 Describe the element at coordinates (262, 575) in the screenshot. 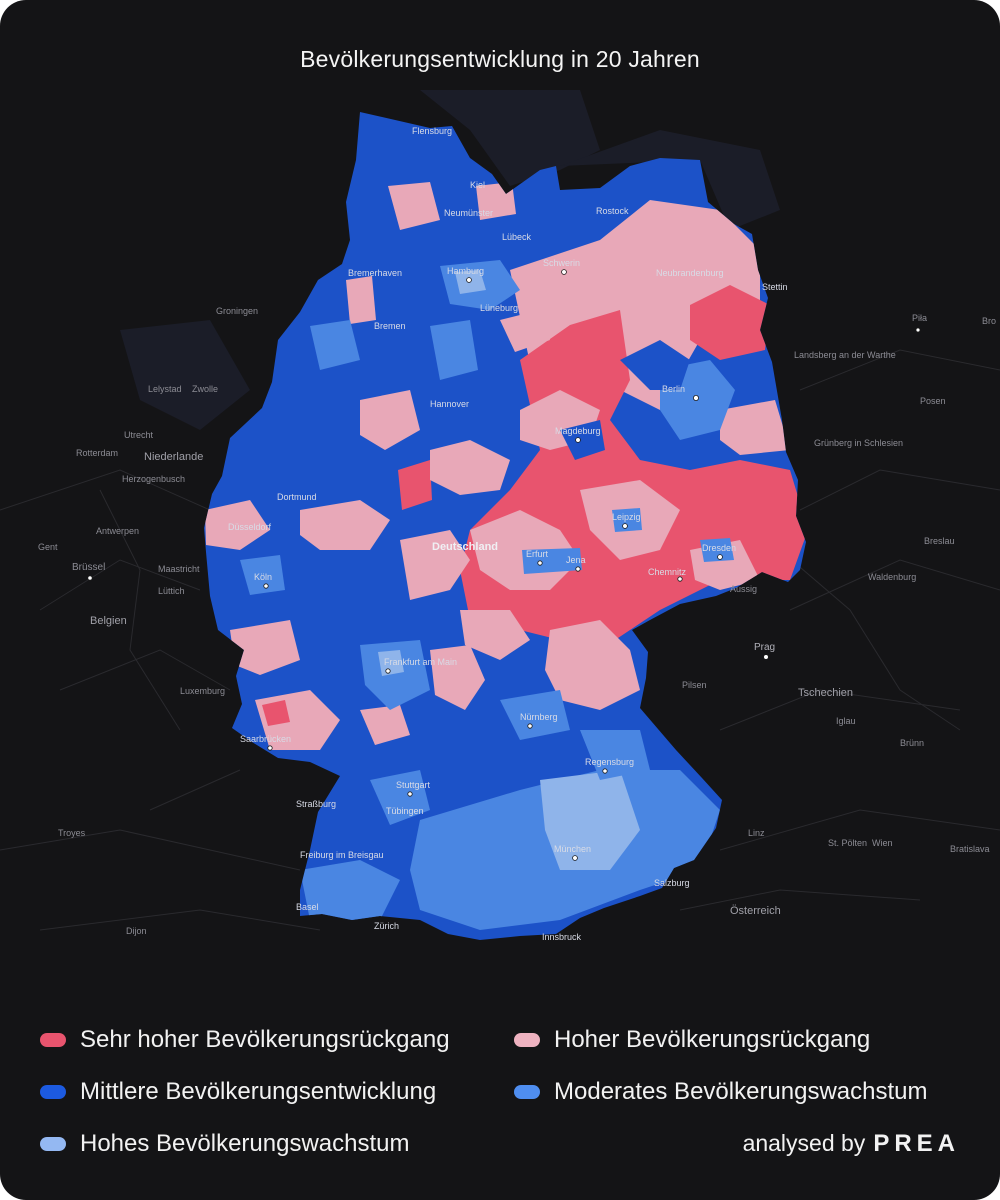

I see `region-moderates-wachstum-koeln` at that location.